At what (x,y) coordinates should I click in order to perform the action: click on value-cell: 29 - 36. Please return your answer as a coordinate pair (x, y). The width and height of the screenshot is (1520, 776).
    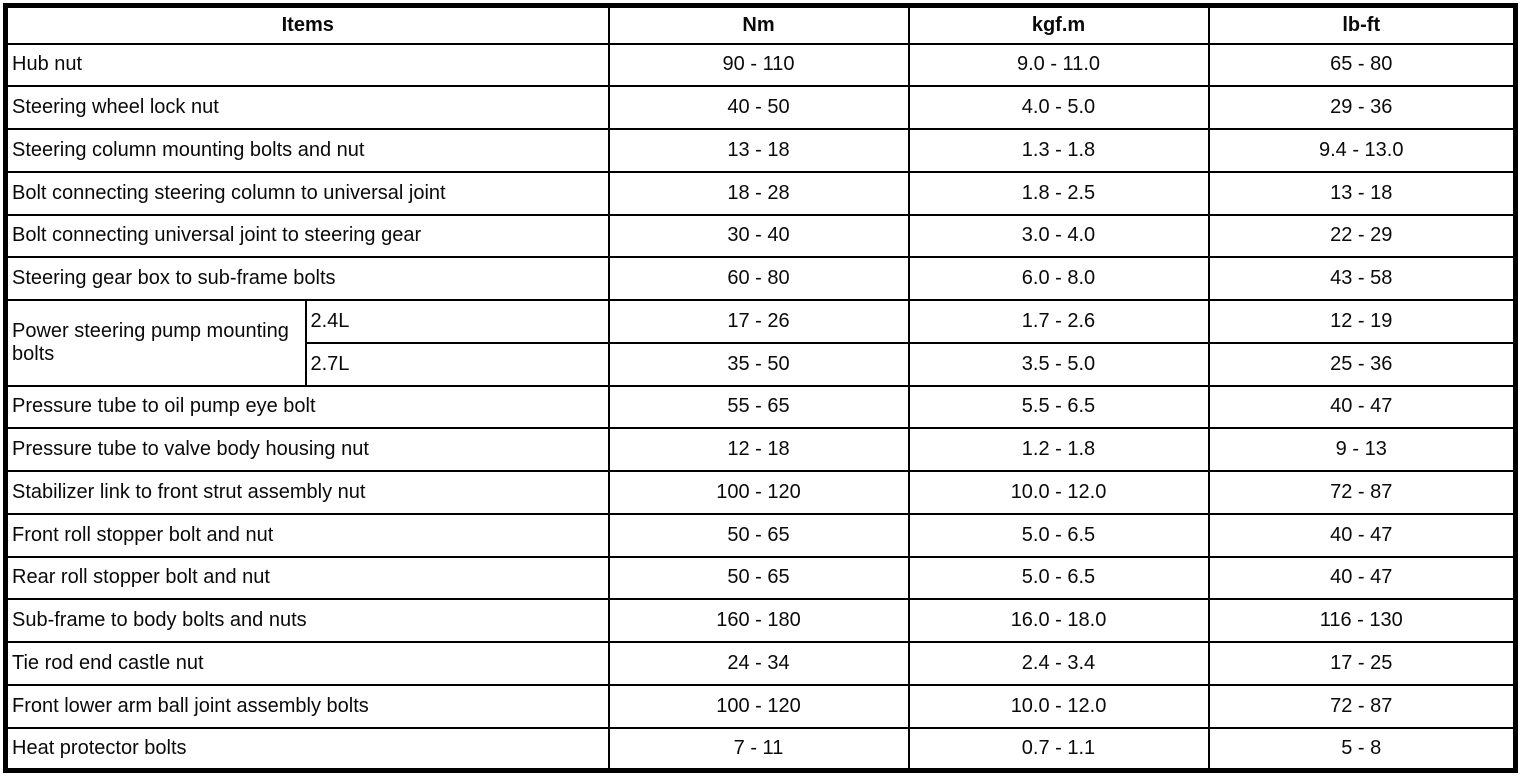
    Looking at the image, I should click on (1362, 107).